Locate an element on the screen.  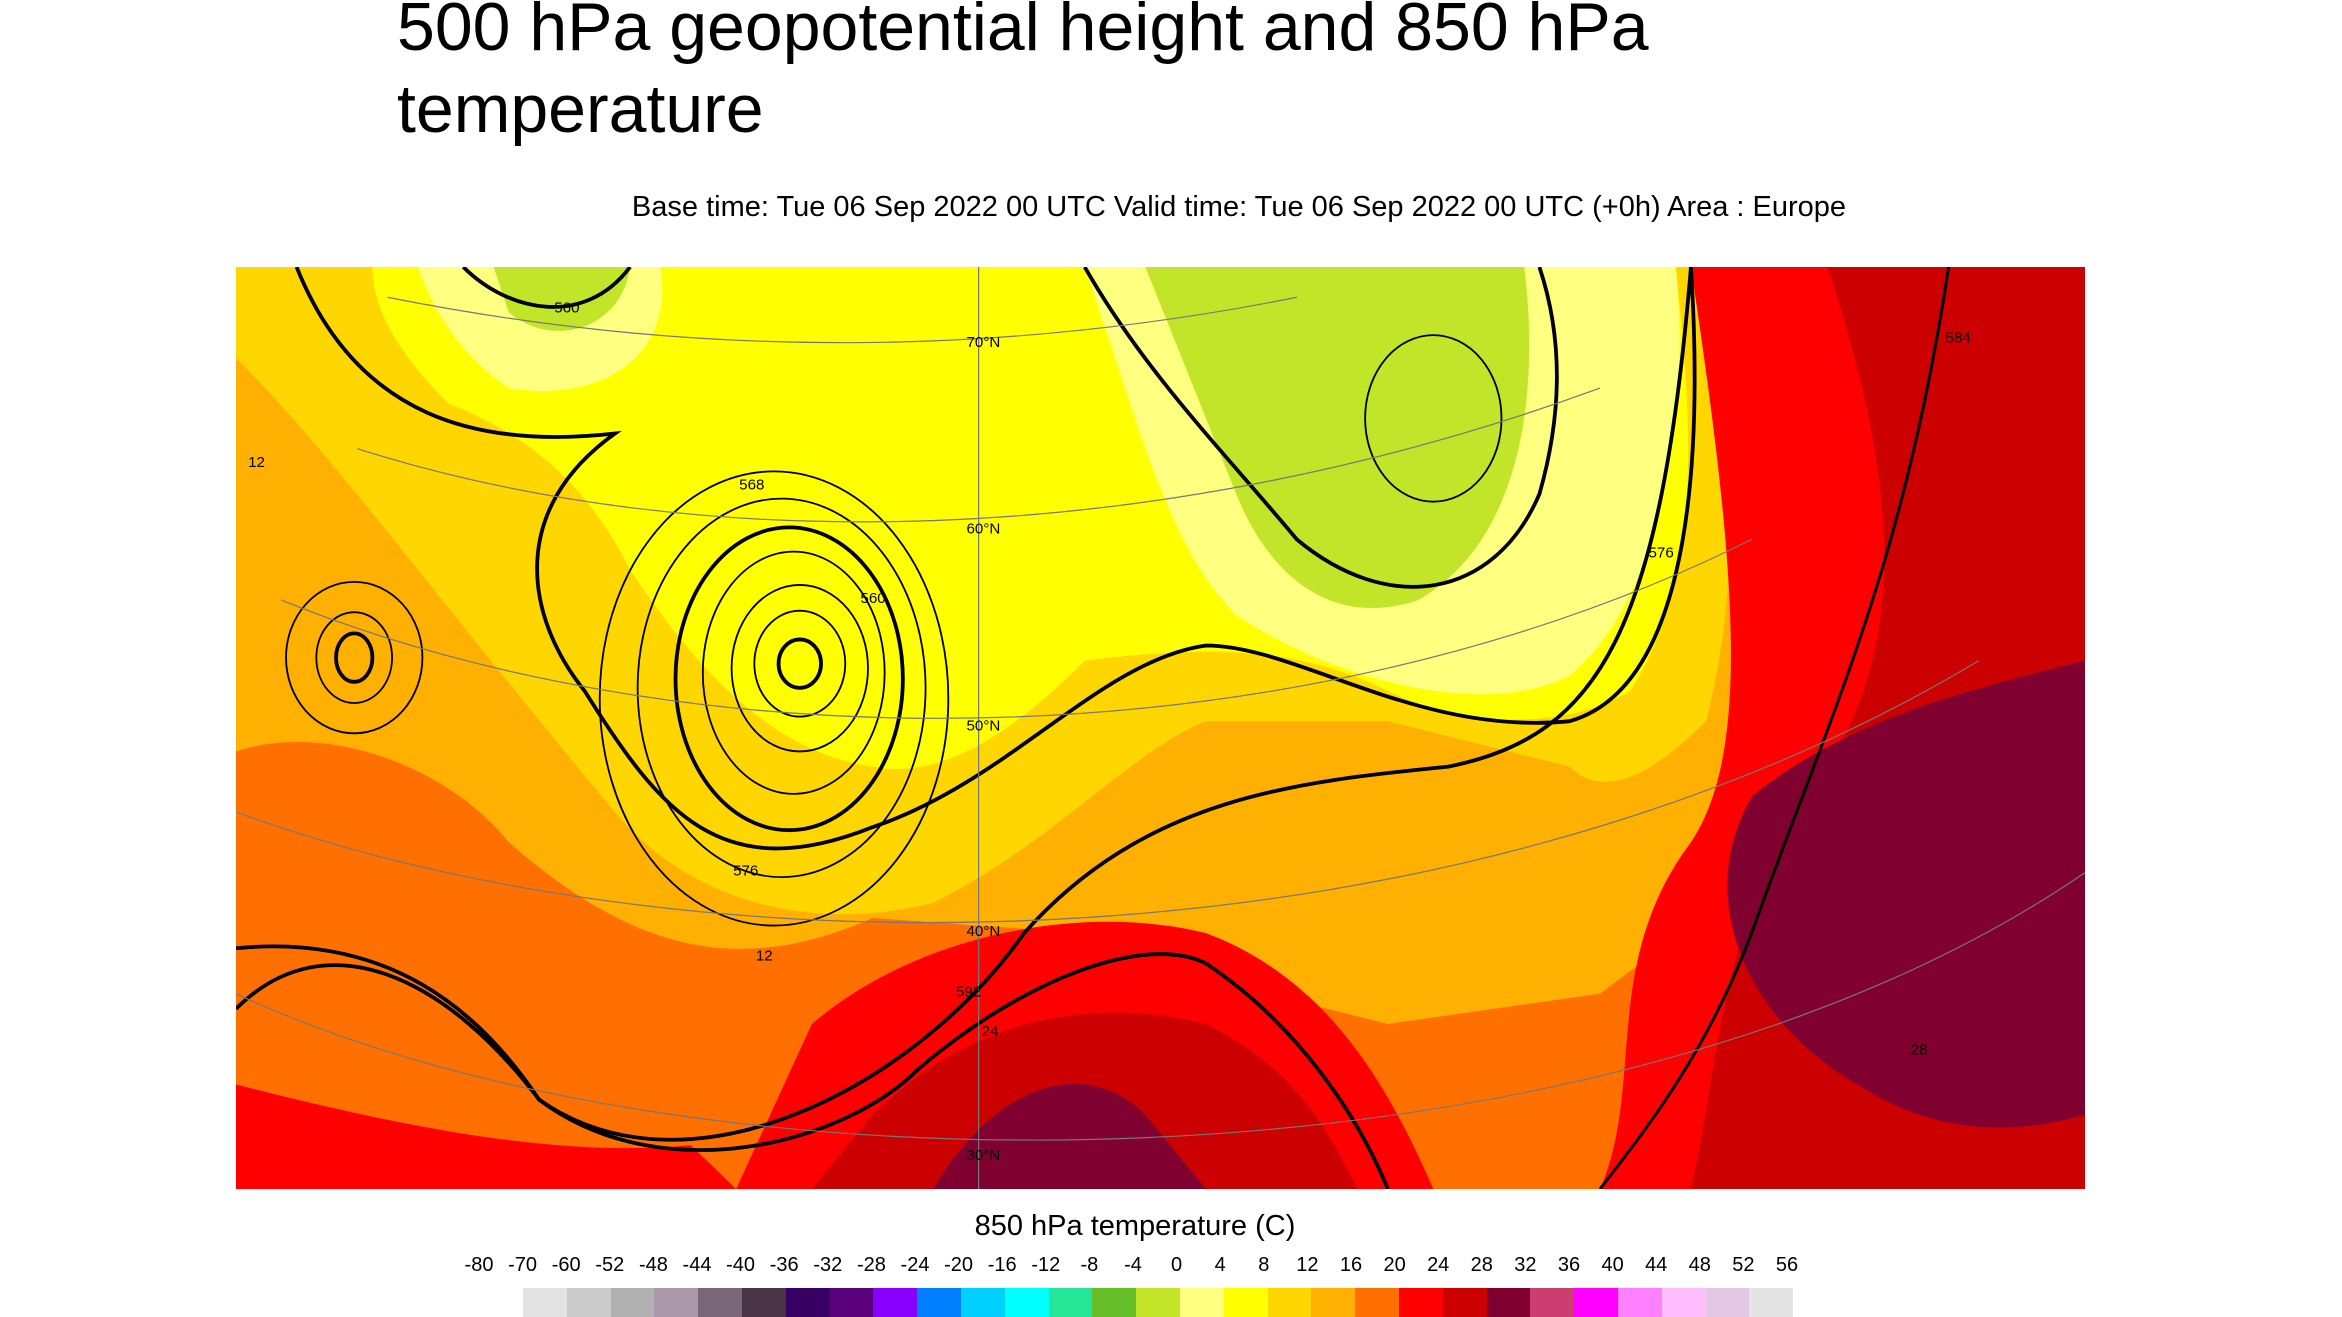
contour-low-centre is located at coordinates (799, 663).